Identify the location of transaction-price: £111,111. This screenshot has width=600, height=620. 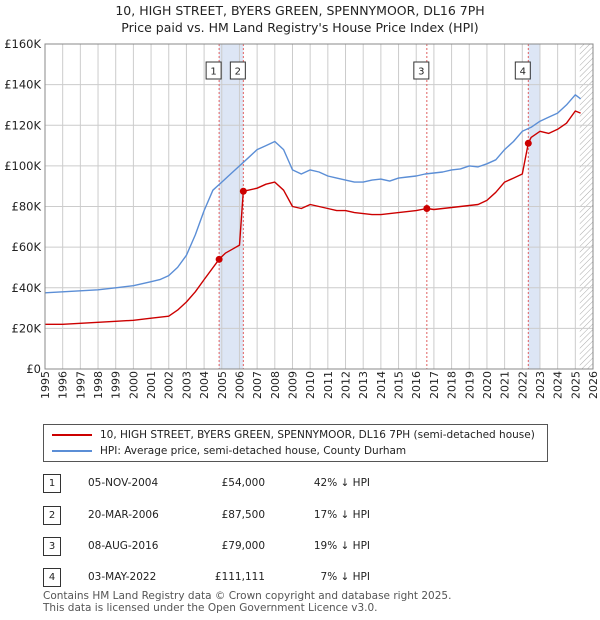
(239, 577).